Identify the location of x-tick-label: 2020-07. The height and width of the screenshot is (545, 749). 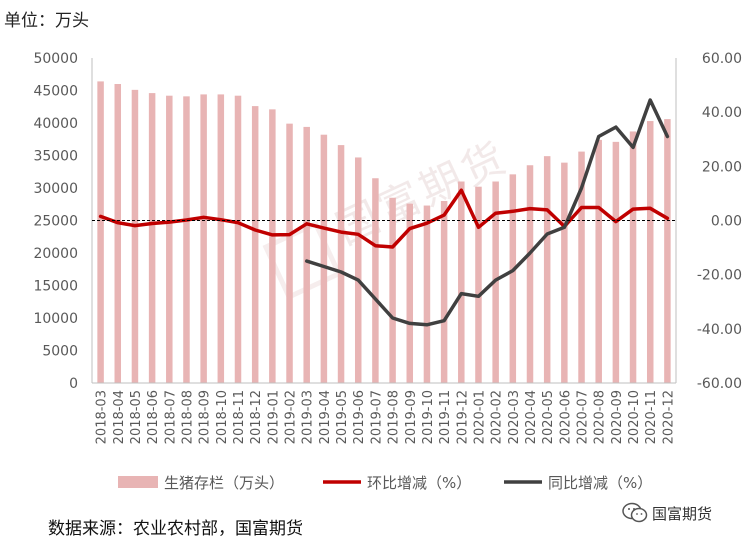
(583, 417).